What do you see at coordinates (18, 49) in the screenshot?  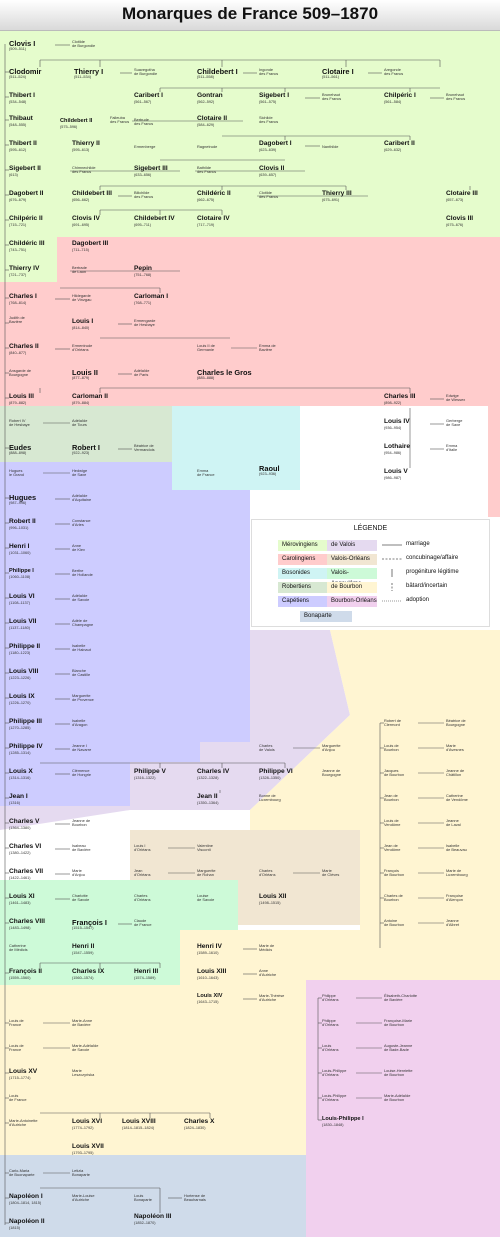 I see `monarch-dates: (509–511)` at bounding box center [18, 49].